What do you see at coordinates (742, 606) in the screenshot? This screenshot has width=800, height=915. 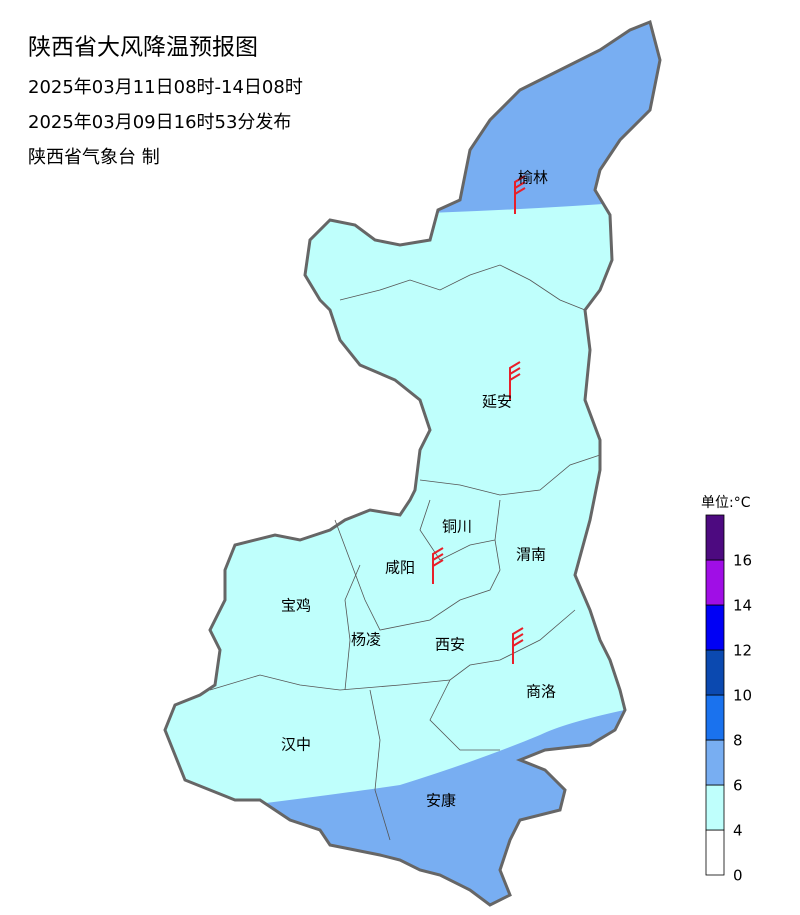 I see `legend-tick-label: 14` at bounding box center [742, 606].